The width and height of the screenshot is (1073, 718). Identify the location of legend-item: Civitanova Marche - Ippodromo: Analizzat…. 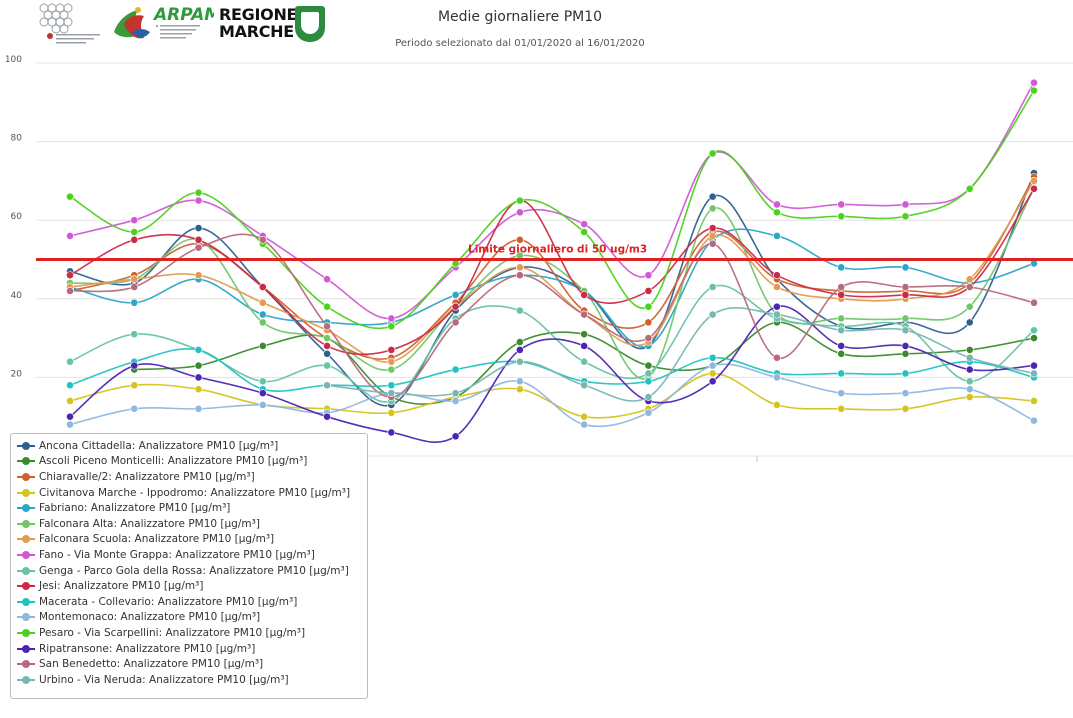
(189, 493).